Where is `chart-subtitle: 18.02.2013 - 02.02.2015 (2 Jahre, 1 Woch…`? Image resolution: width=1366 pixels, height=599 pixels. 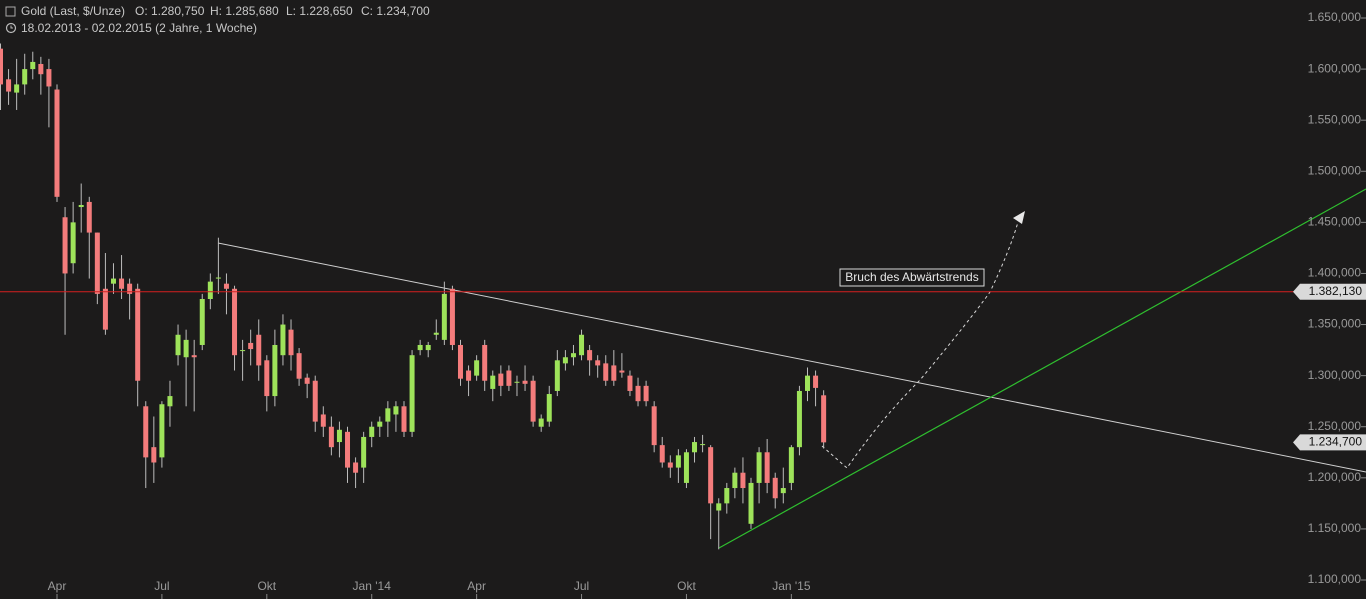 chart-subtitle: 18.02.2013 - 02.02.2015 (2 Jahre, 1 Woch… is located at coordinates (139, 28).